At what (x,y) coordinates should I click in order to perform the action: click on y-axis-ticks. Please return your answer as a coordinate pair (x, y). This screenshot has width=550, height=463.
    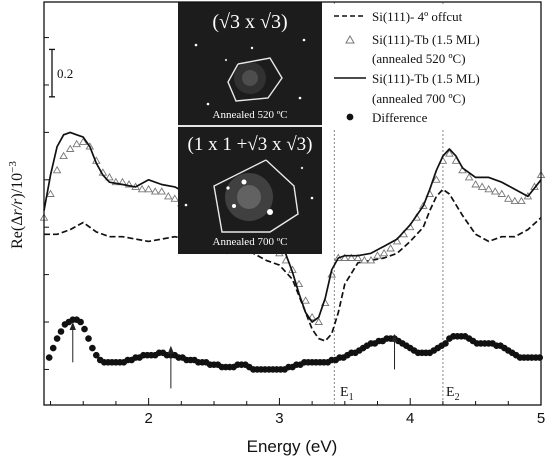
    Looking at the image, I should click on (46, 203).